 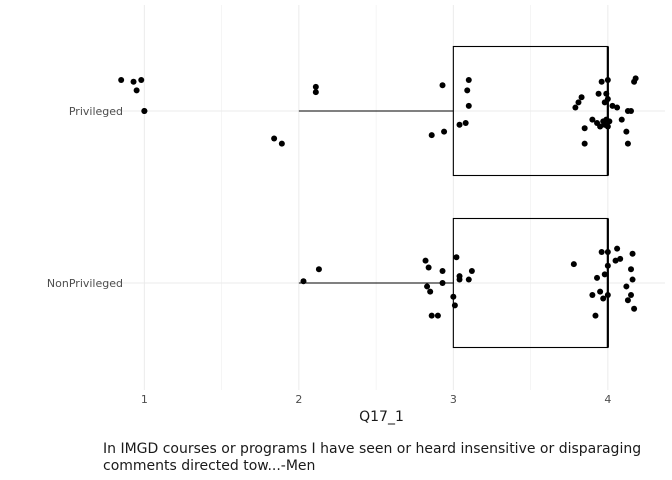 What do you see at coordinates (144, 399) in the screenshot?
I see `x-tick-label: 1` at bounding box center [144, 399].